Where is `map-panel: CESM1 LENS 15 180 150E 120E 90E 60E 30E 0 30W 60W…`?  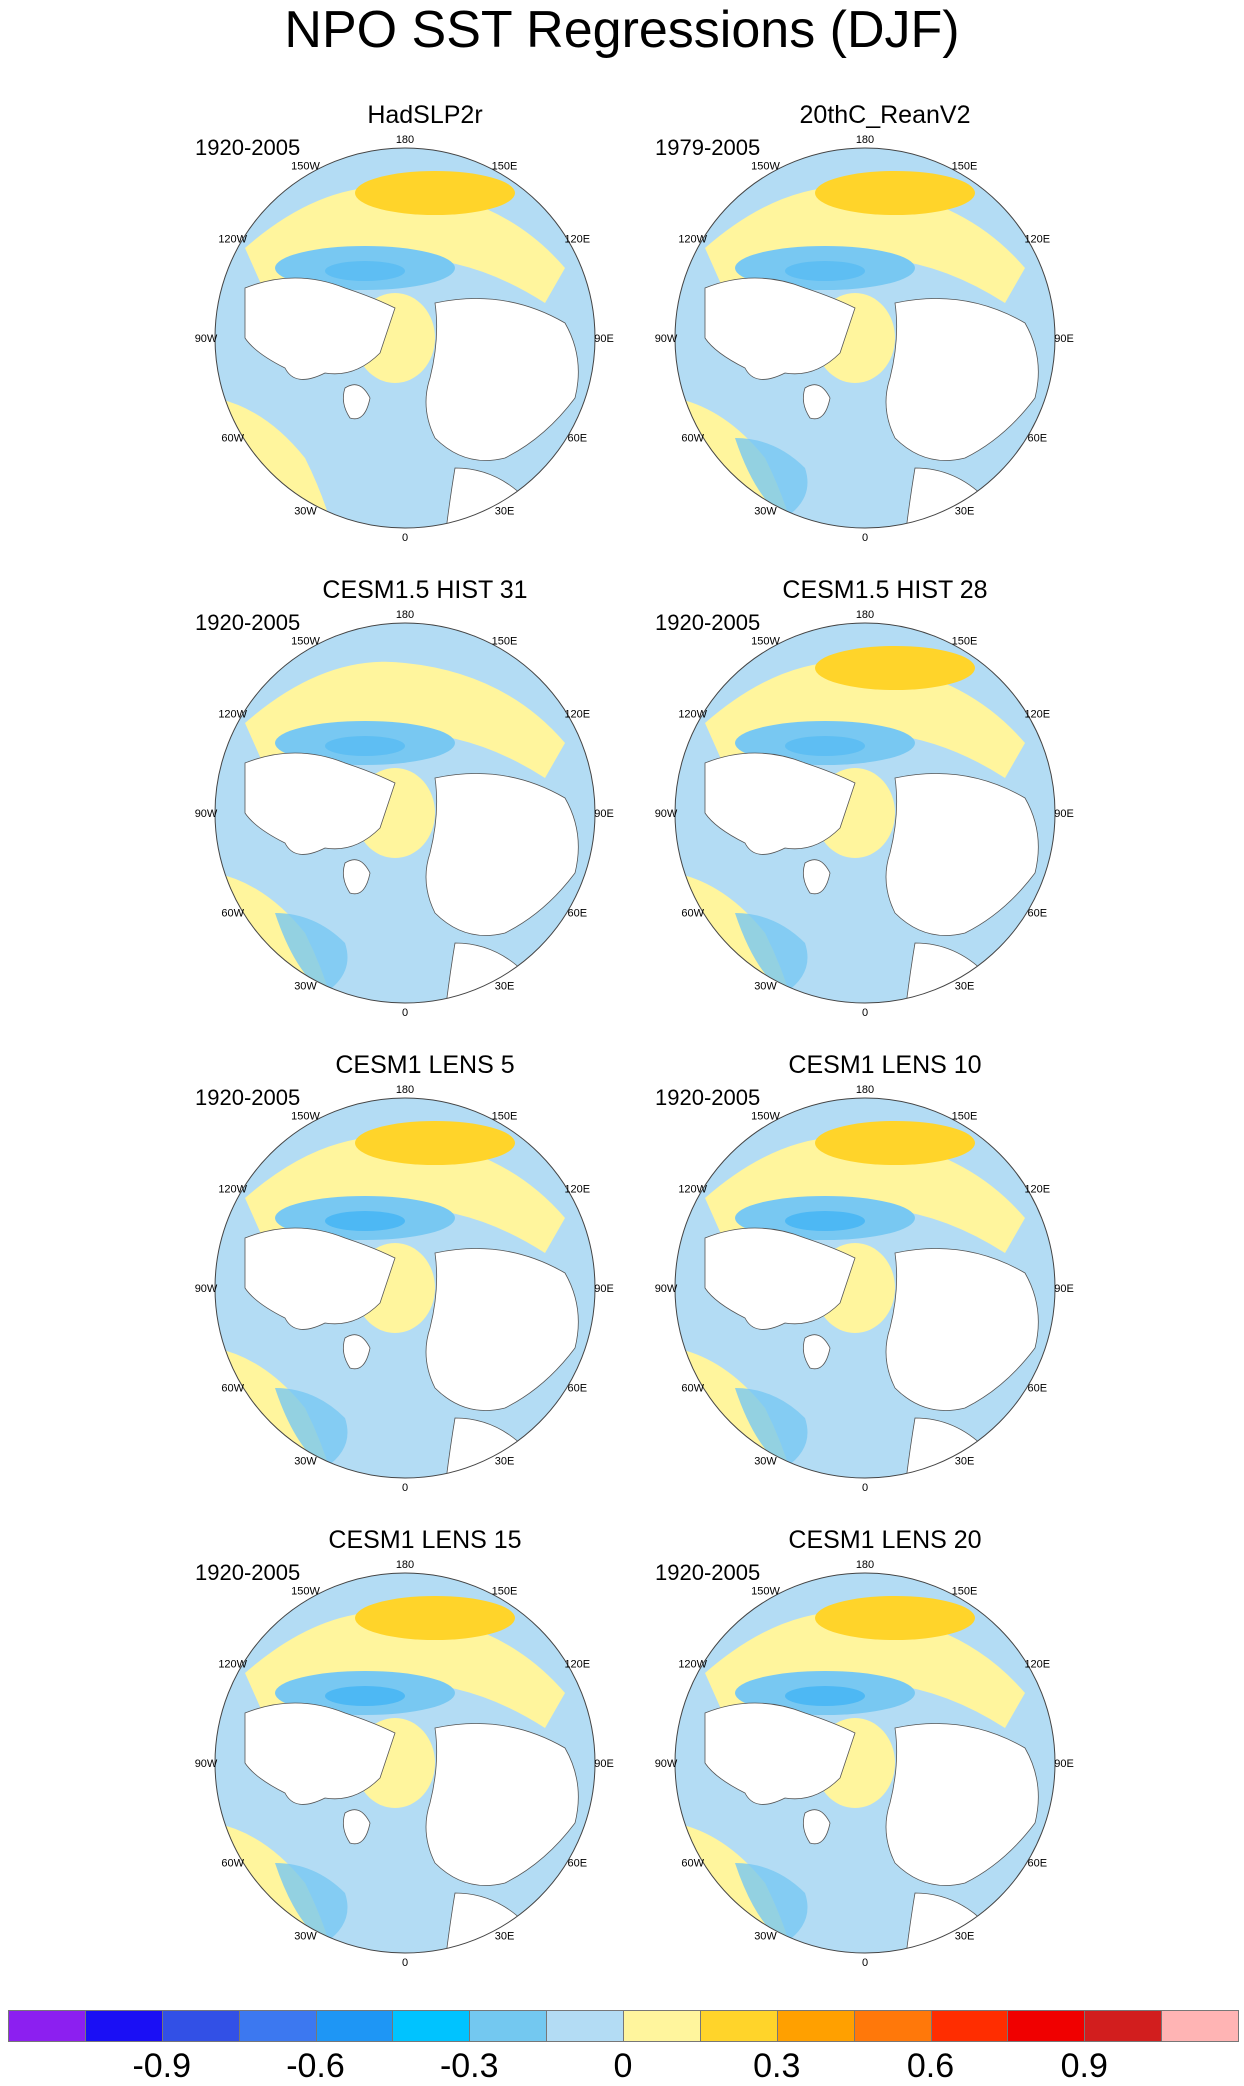
map-panel: CESM1 LENS 15 180 150E 120E 90E 60E 30E 0 30W 60W… is located at coordinates (425, 1755).